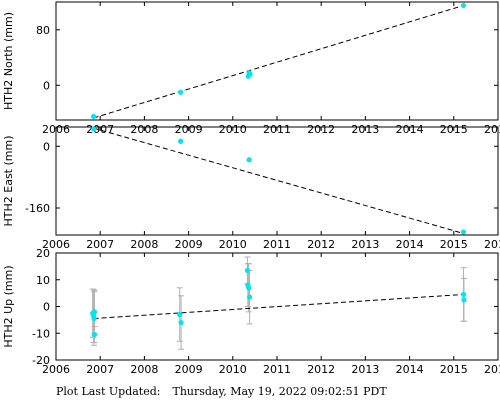 This screenshot has width=500, height=400. I want to click on panel-3-x-tick-label: 2012, so click(321, 369).